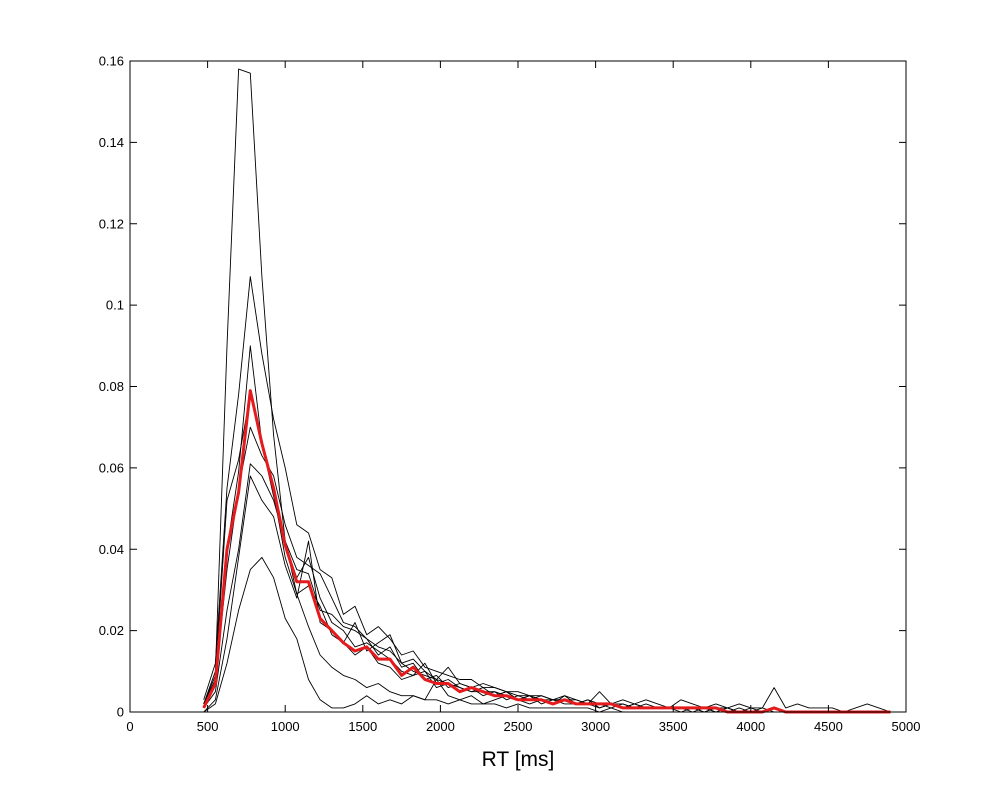 This screenshot has height=800, width=1000. I want to click on x-tick-label: 1000, so click(285, 726).